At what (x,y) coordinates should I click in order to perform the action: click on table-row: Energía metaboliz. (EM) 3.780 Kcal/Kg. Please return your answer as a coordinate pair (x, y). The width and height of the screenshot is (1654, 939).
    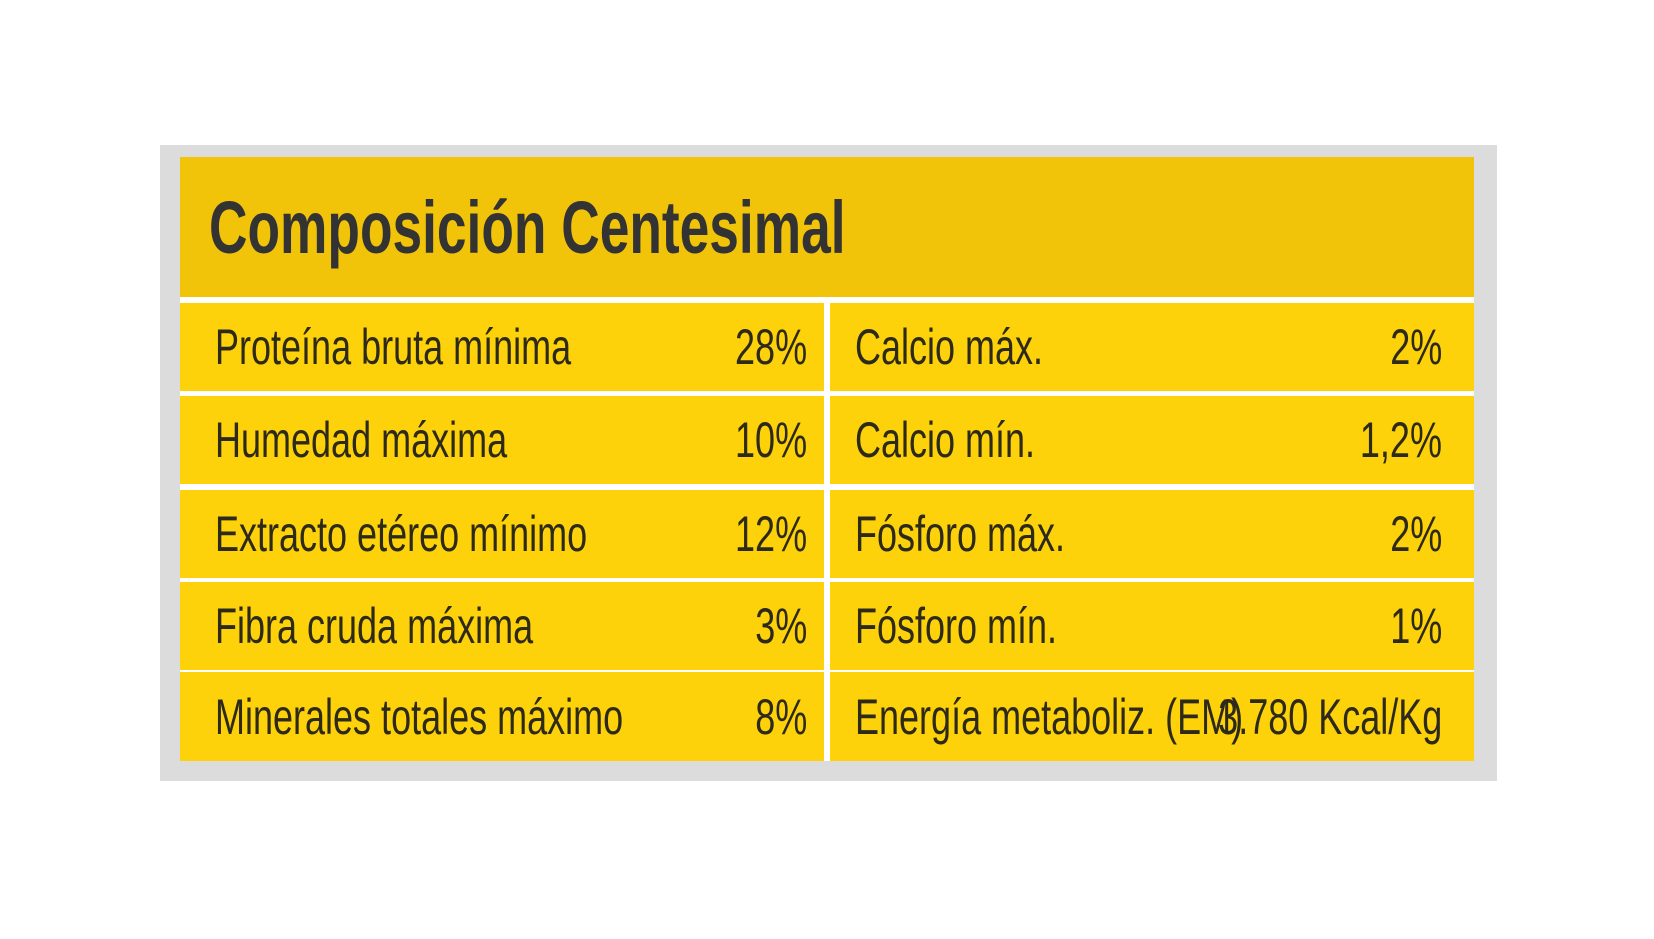
    Looking at the image, I should click on (1152, 716).